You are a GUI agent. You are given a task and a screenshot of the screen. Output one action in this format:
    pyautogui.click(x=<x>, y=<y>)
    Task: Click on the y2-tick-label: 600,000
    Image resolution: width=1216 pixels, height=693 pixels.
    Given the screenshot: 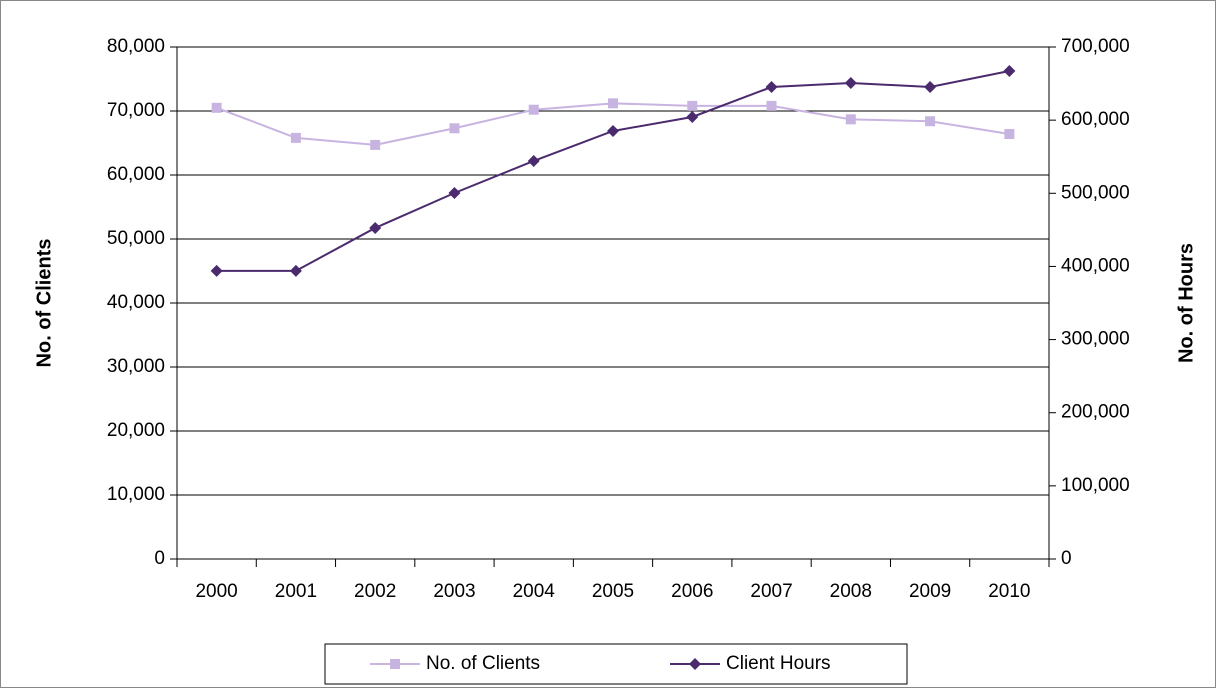 What is the action you would take?
    pyautogui.click(x=1095, y=119)
    